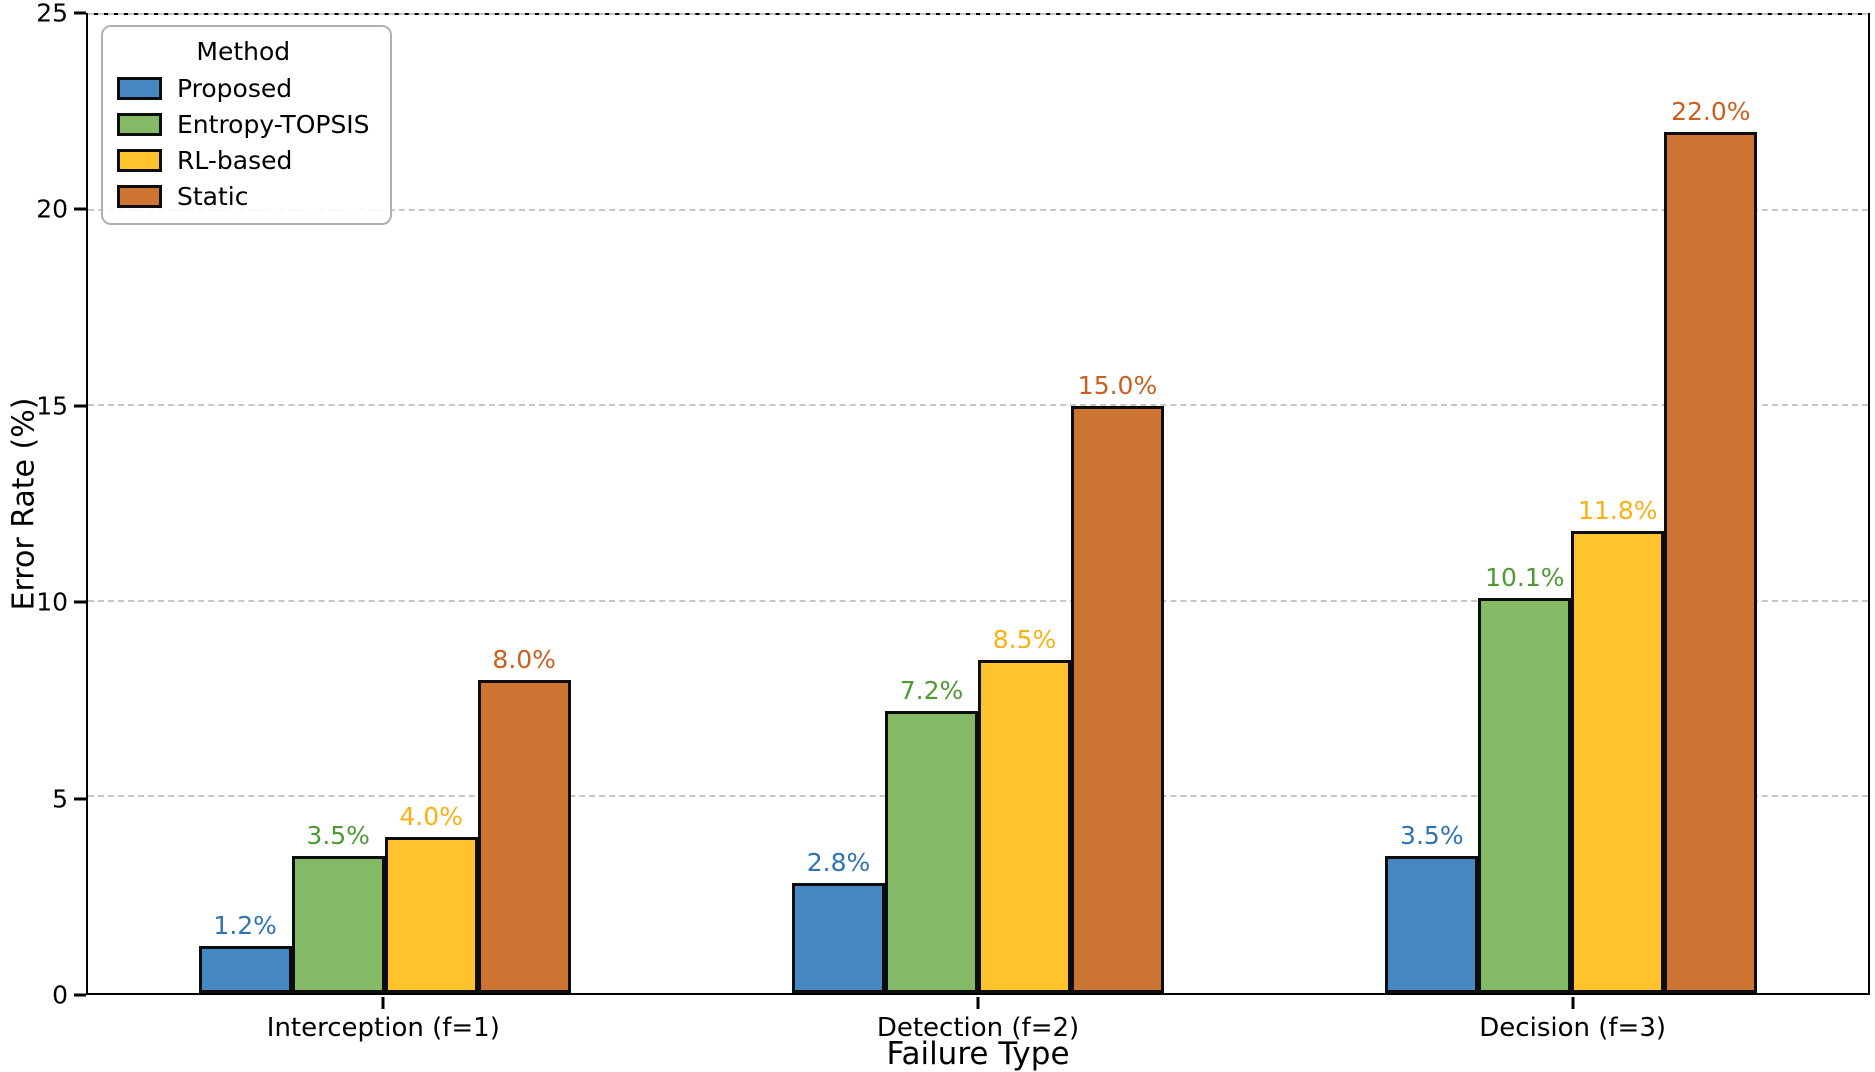  I want to click on legend-entry-label: RL-based, so click(235, 160).